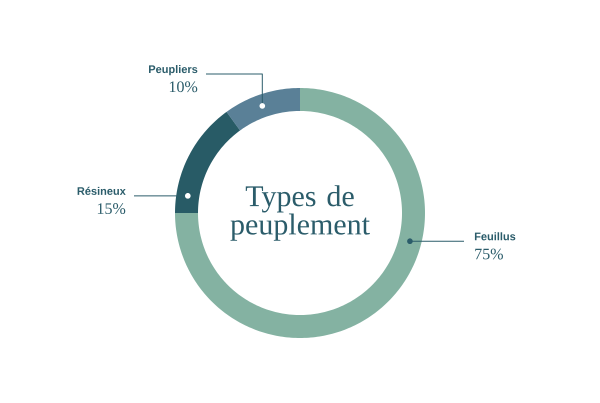  What do you see at coordinates (102, 190) in the screenshot?
I see `slice-label: Résineux` at bounding box center [102, 190].